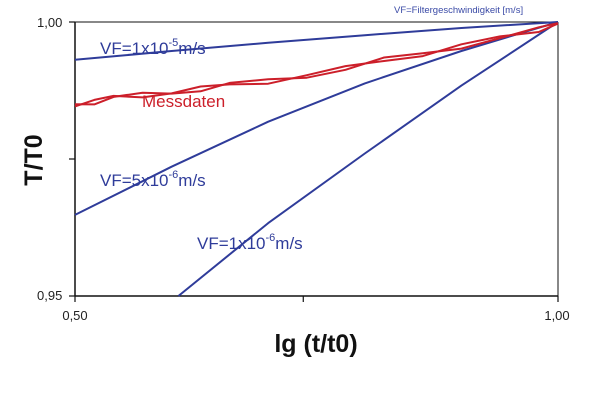 This screenshot has height=400, width=600. What do you see at coordinates (183, 101) in the screenshot?
I see `annotation-messdaten: Messdaten` at bounding box center [183, 101].